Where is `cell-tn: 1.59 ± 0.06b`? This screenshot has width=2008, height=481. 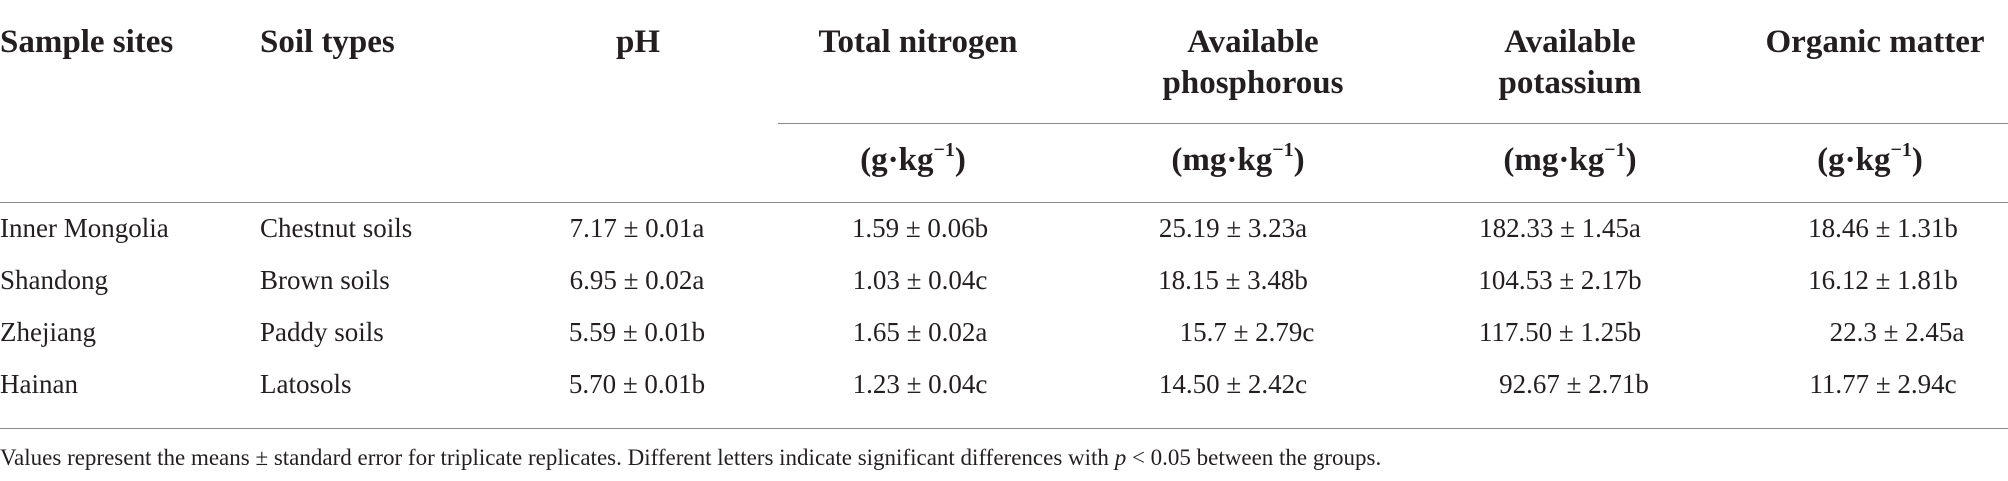 cell-tn: 1.59 ± 0.06b is located at coordinates (920, 228).